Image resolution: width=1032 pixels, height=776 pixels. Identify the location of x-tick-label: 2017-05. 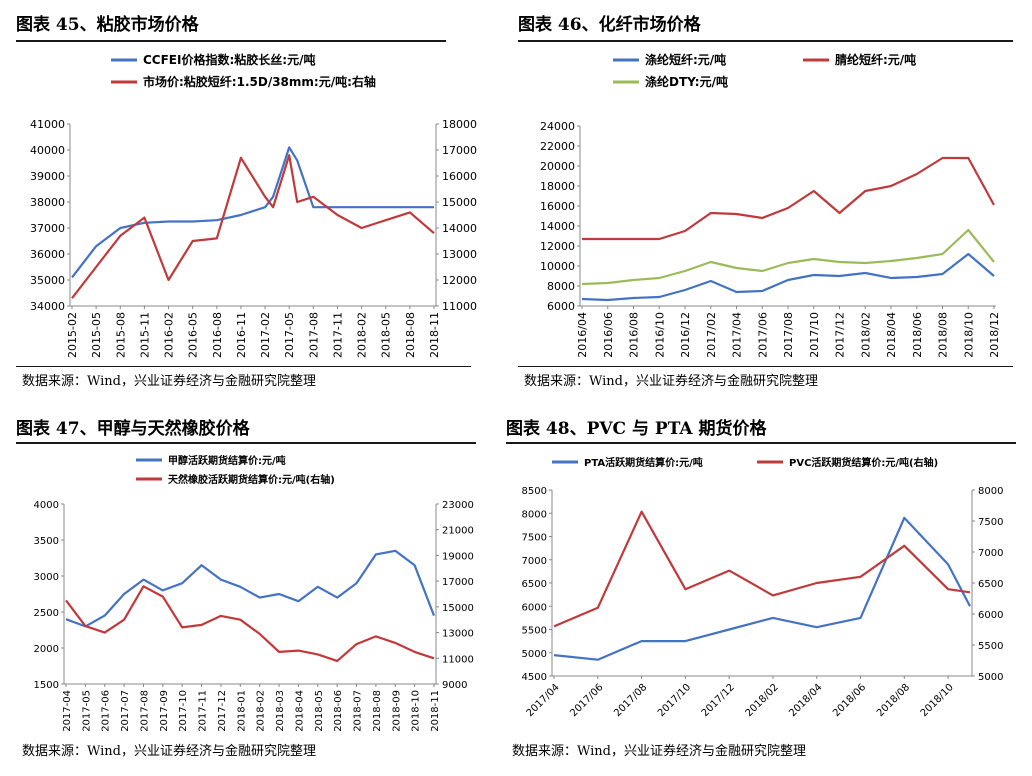
(86, 711).